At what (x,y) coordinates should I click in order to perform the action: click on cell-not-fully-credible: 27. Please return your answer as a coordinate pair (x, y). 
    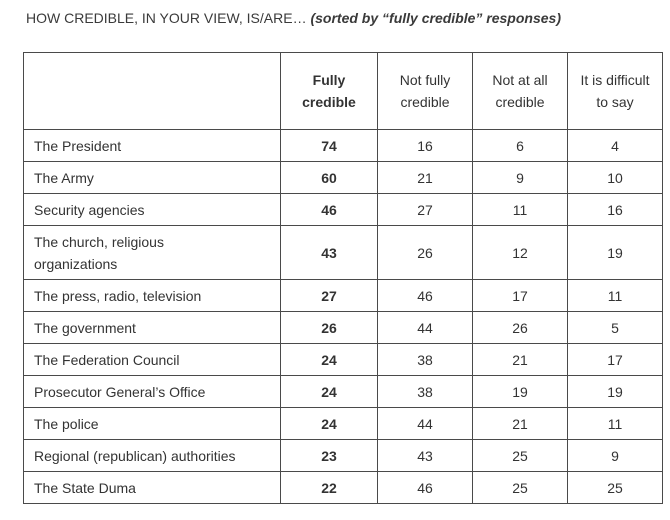
    Looking at the image, I should click on (425, 209).